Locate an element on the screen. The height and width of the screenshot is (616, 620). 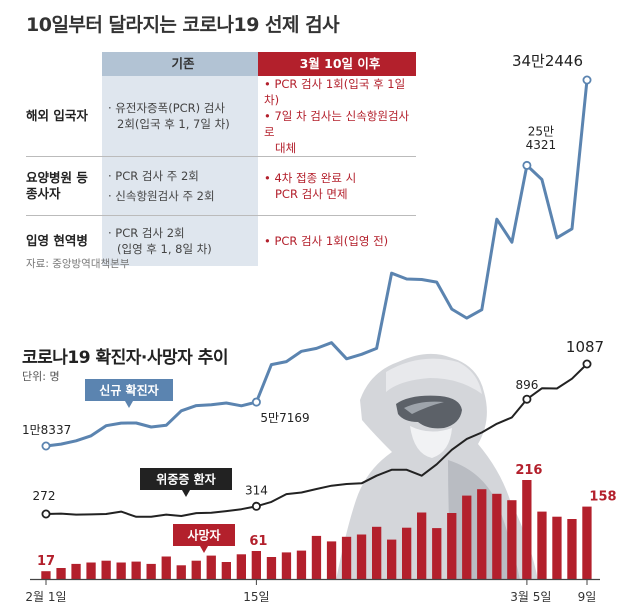
after-line: • PCR 검사 1회(입영 전) is located at coordinates (326, 241).